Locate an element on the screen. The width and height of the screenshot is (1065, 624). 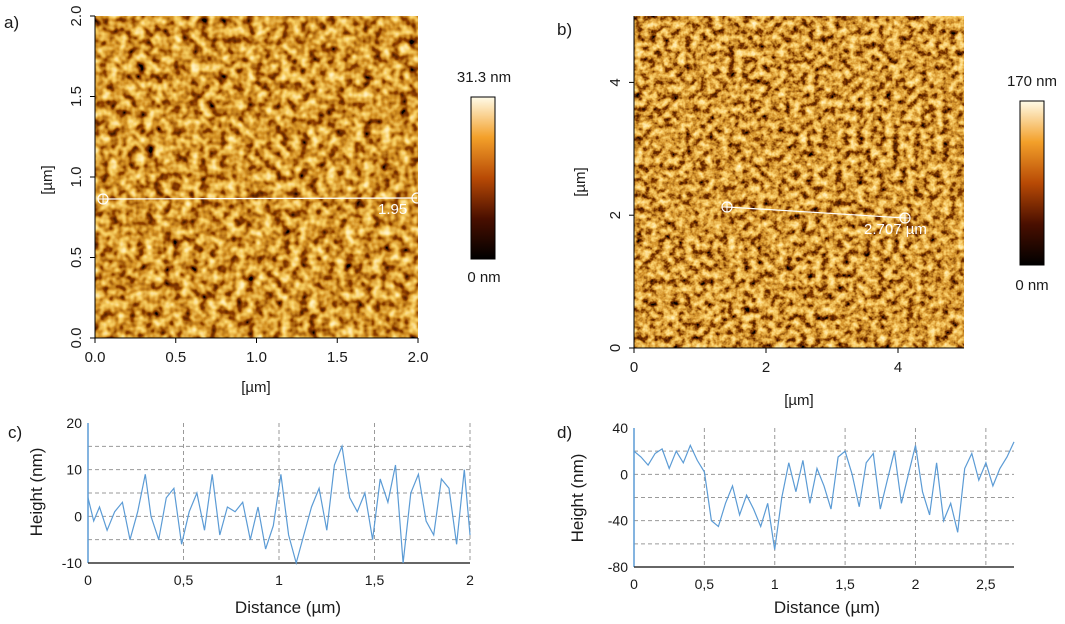
y-tick-label: -10 is located at coordinates (72, 563).